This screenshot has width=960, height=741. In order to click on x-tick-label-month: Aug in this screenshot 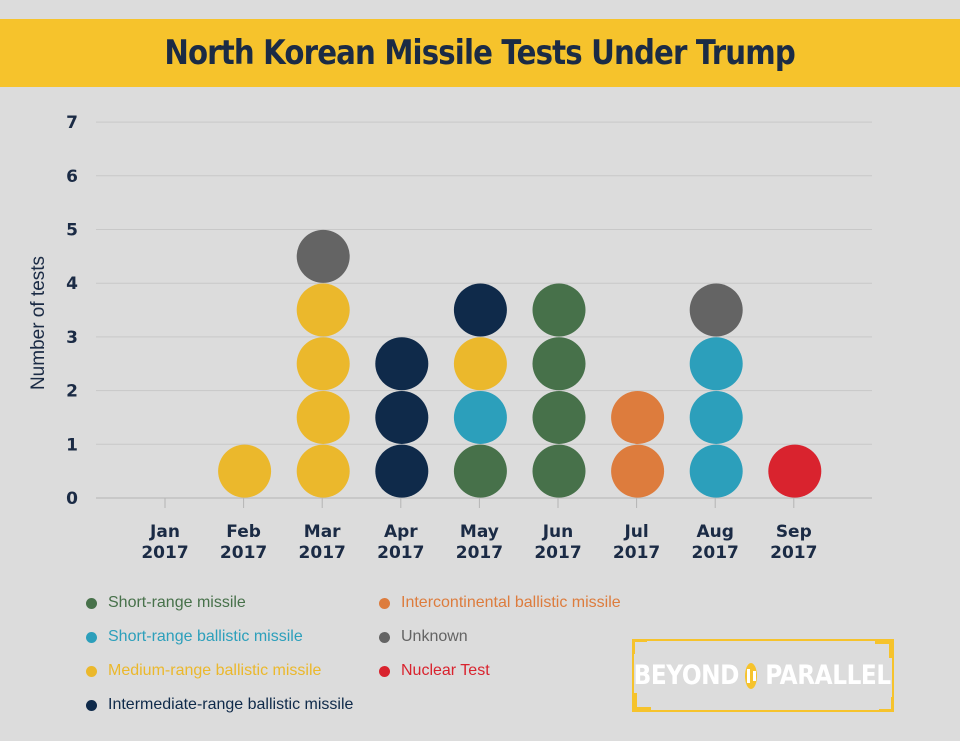, I will do `click(714, 532)`.